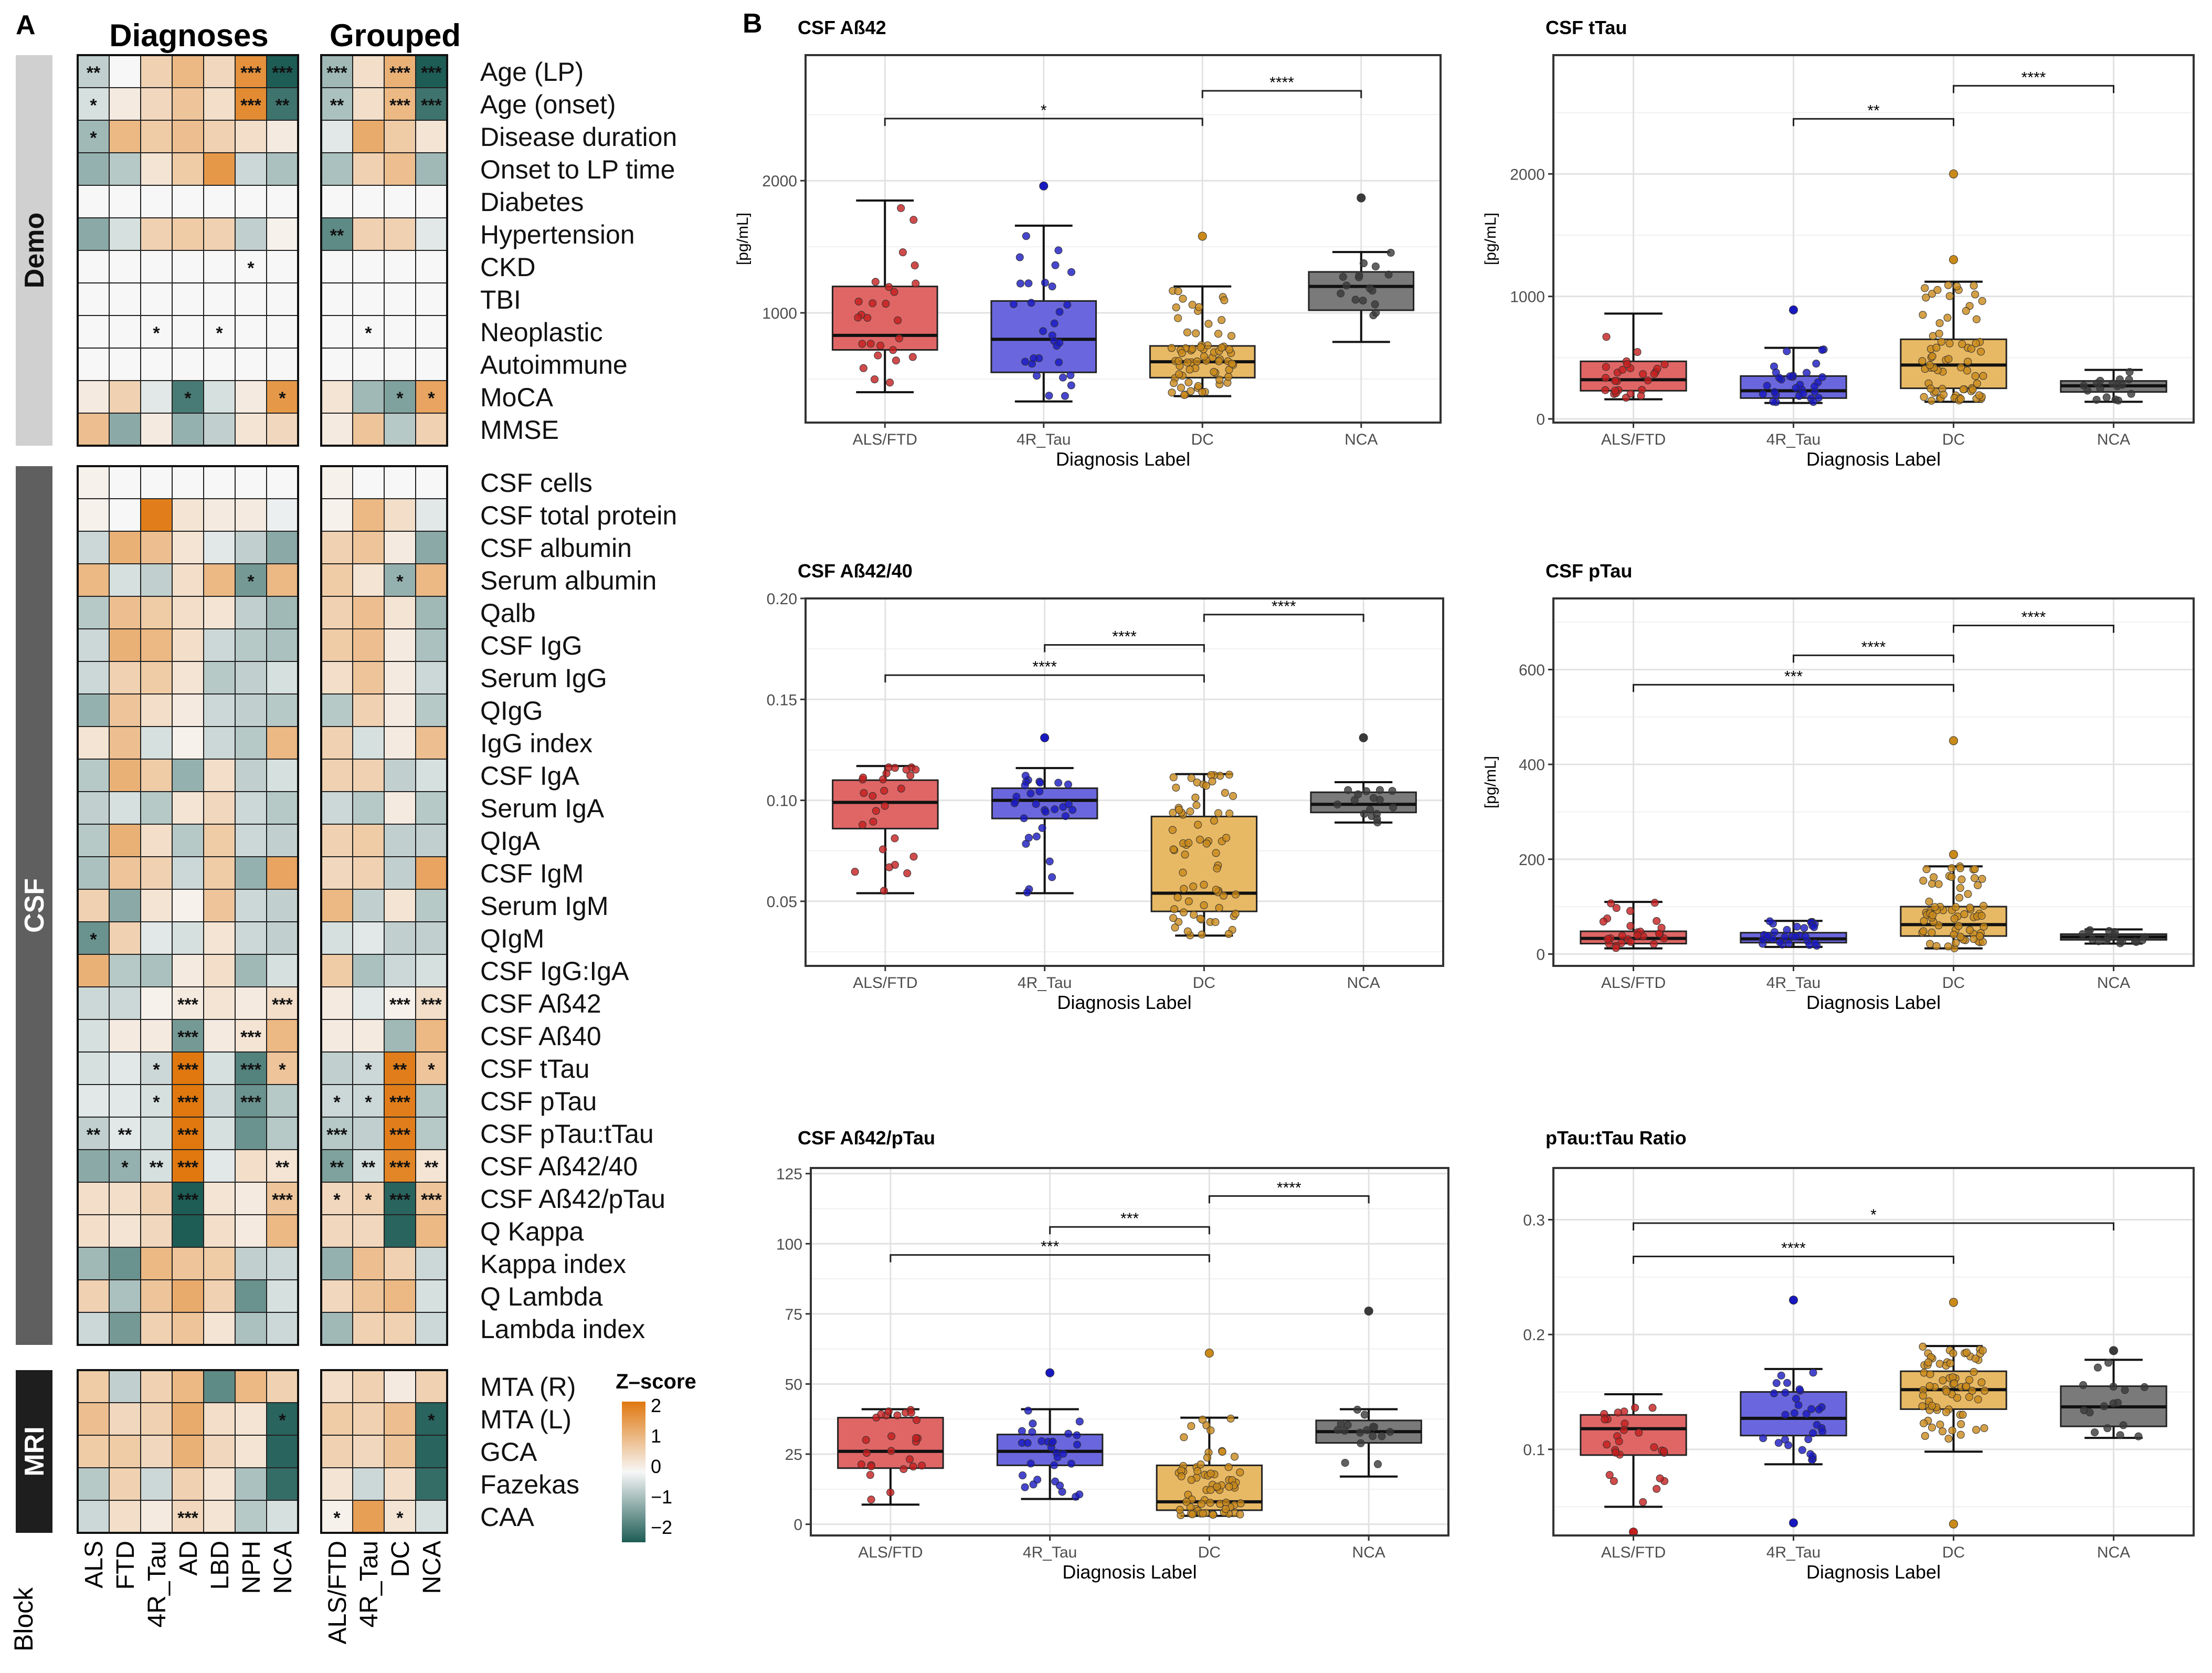 Image resolution: width=2212 pixels, height=1673 pixels. I want to click on row-label: Serum albumin, so click(568, 580).